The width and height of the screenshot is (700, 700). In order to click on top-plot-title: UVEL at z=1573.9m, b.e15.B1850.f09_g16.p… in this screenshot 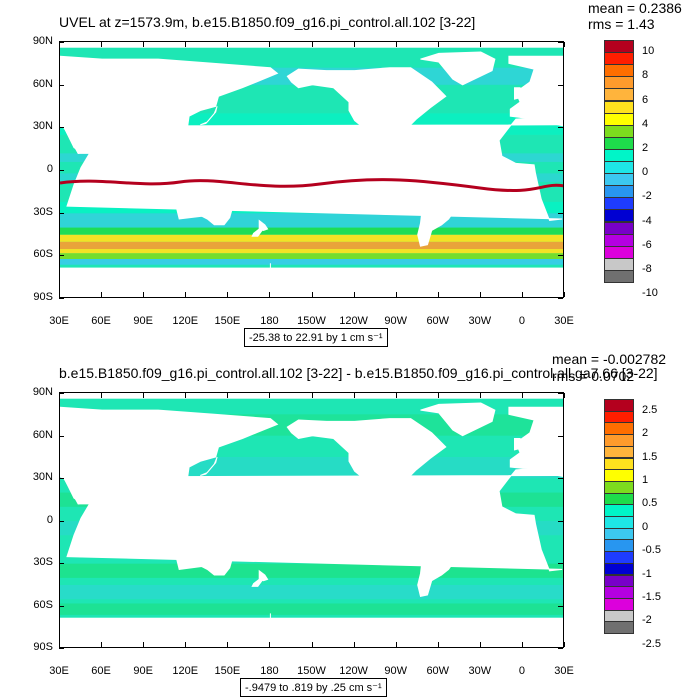, I will do `click(267, 22)`.